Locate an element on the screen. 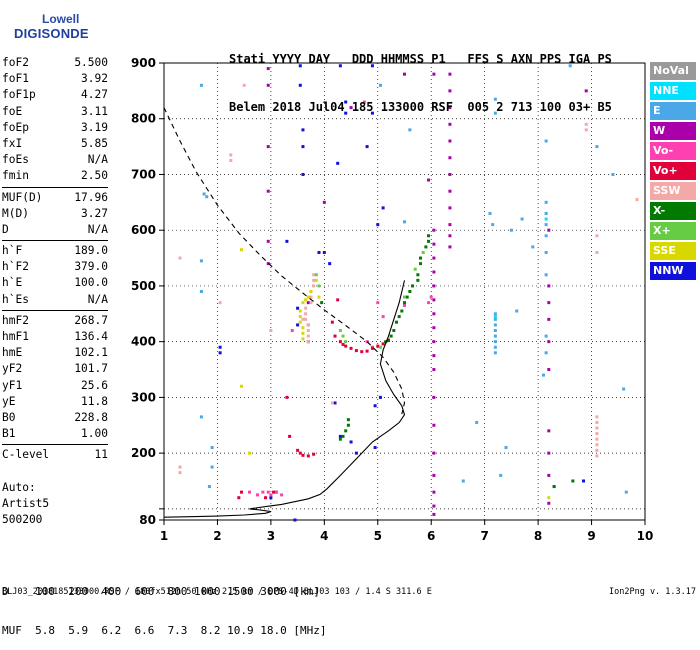 The height and width of the screenshot is (650, 700). parameter-value: 228.8 is located at coordinates (91, 417).